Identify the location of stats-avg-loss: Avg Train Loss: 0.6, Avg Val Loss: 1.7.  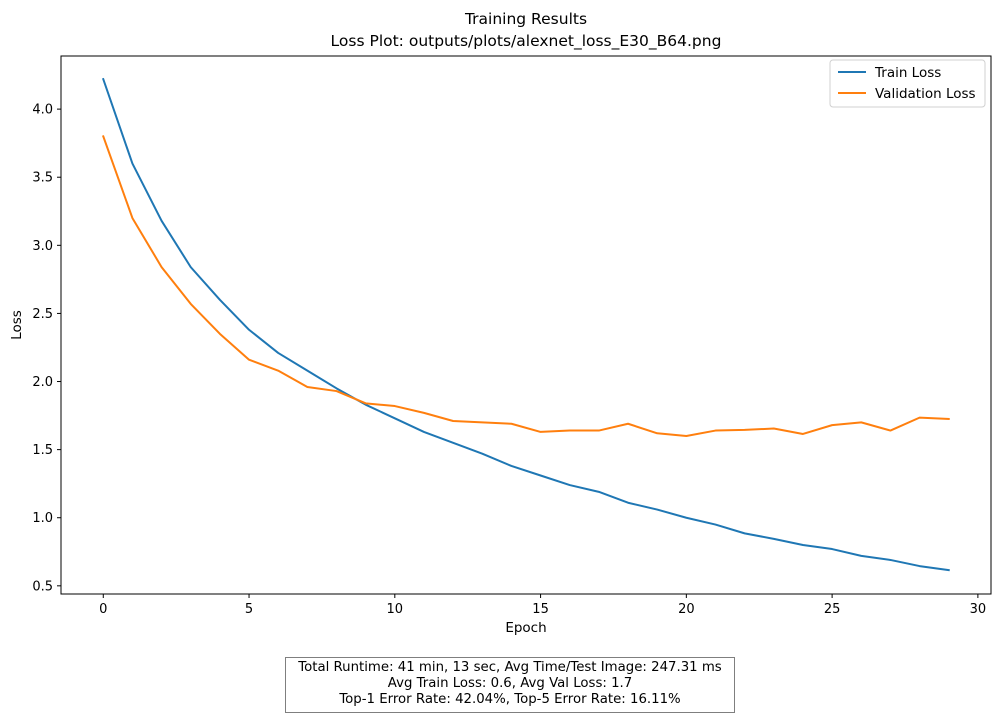
(510, 683).